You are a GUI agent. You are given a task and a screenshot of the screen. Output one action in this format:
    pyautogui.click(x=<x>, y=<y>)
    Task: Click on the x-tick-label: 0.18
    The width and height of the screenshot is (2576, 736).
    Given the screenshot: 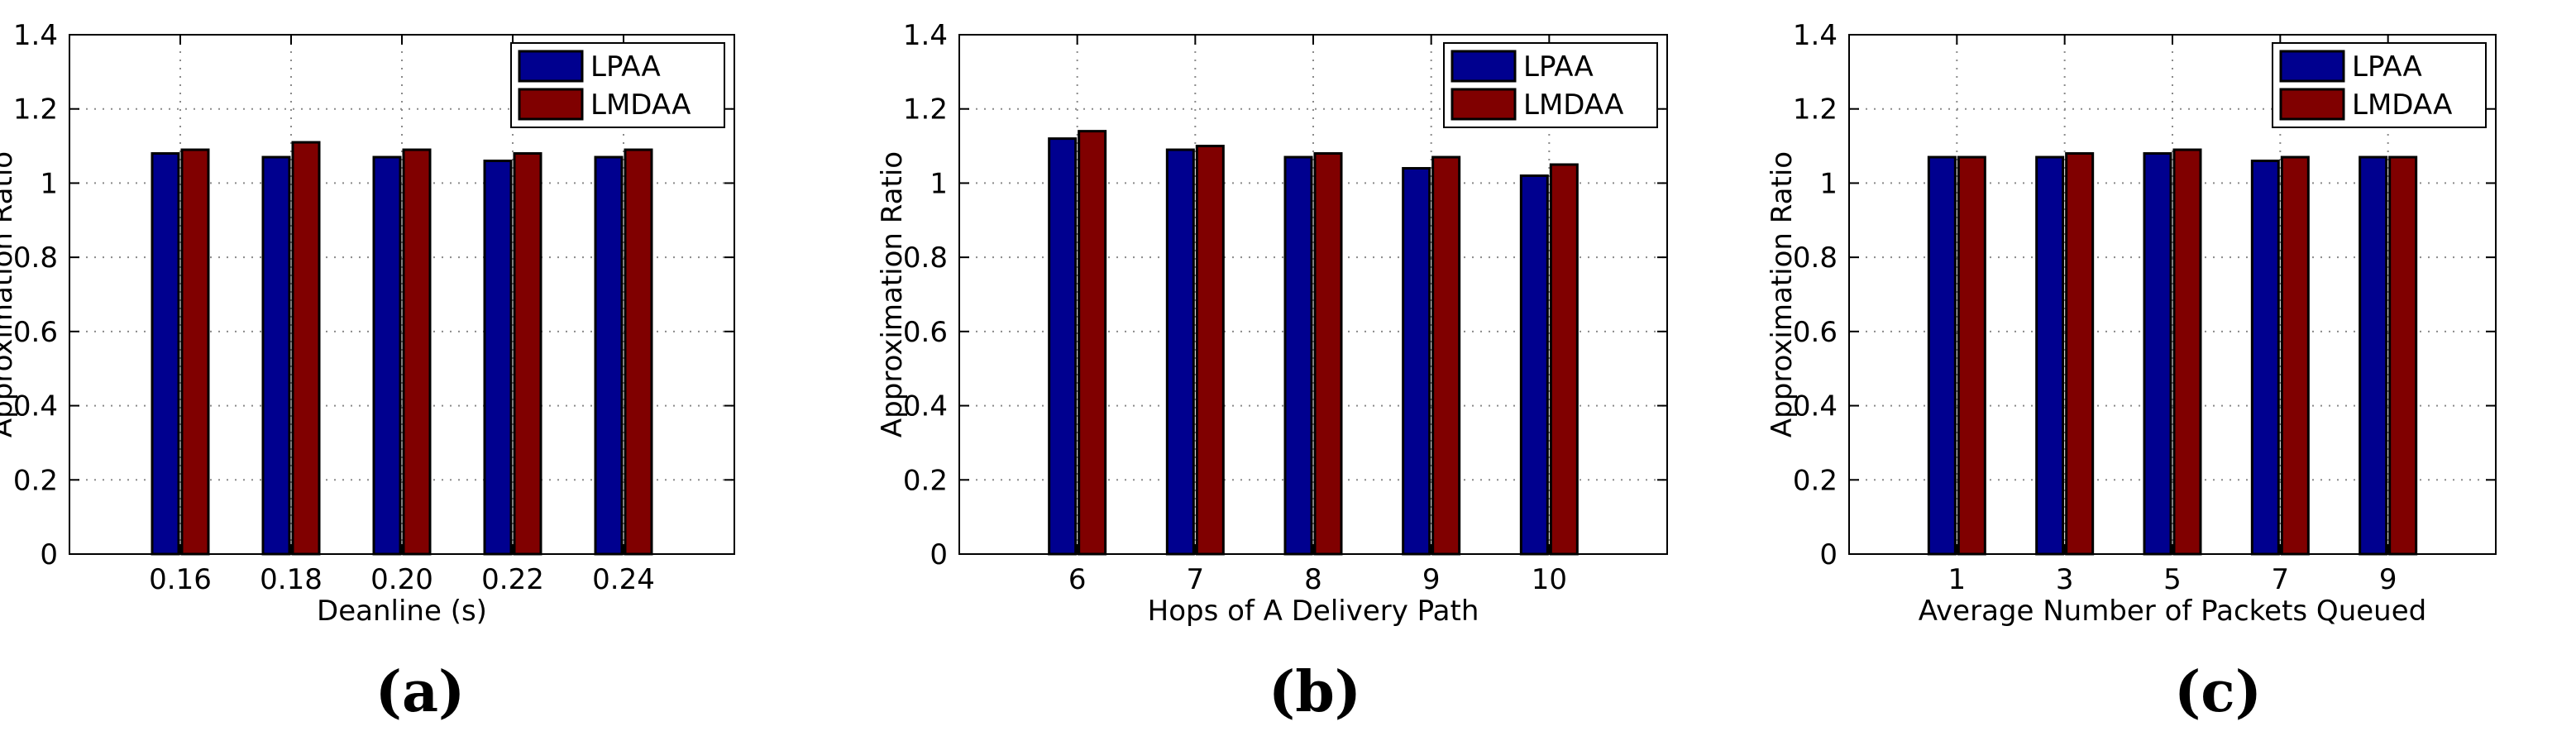 What is the action you would take?
    pyautogui.click(x=291, y=579)
    